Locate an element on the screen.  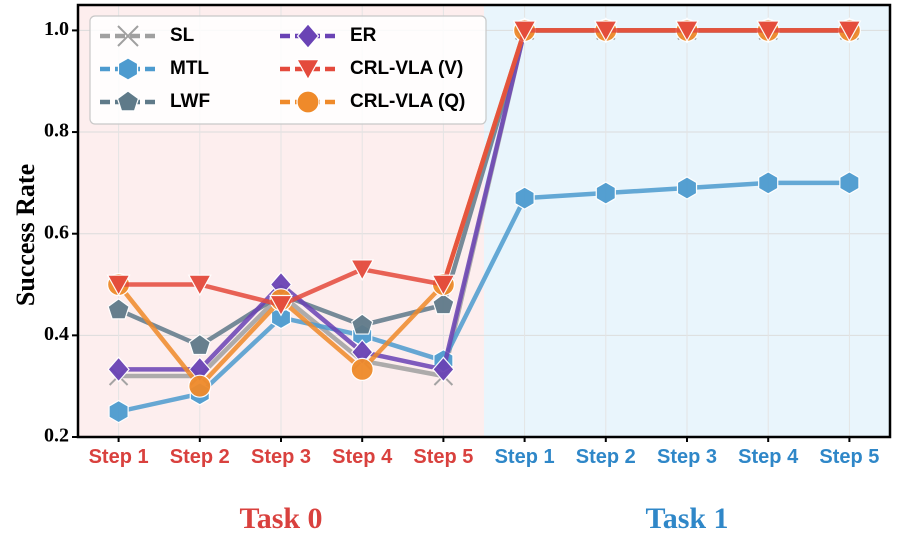
legend-entry-lwf-marker is located at coordinates (128, 101).